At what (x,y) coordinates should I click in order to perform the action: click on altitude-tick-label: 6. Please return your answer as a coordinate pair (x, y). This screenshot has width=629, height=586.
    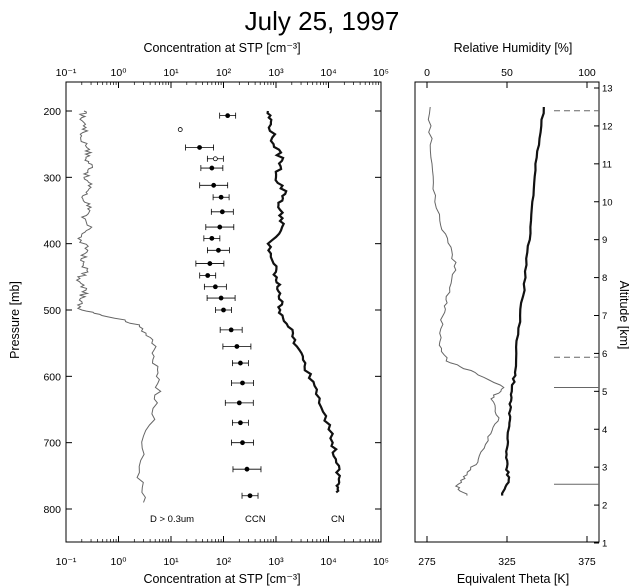
    Looking at the image, I should click on (604, 354).